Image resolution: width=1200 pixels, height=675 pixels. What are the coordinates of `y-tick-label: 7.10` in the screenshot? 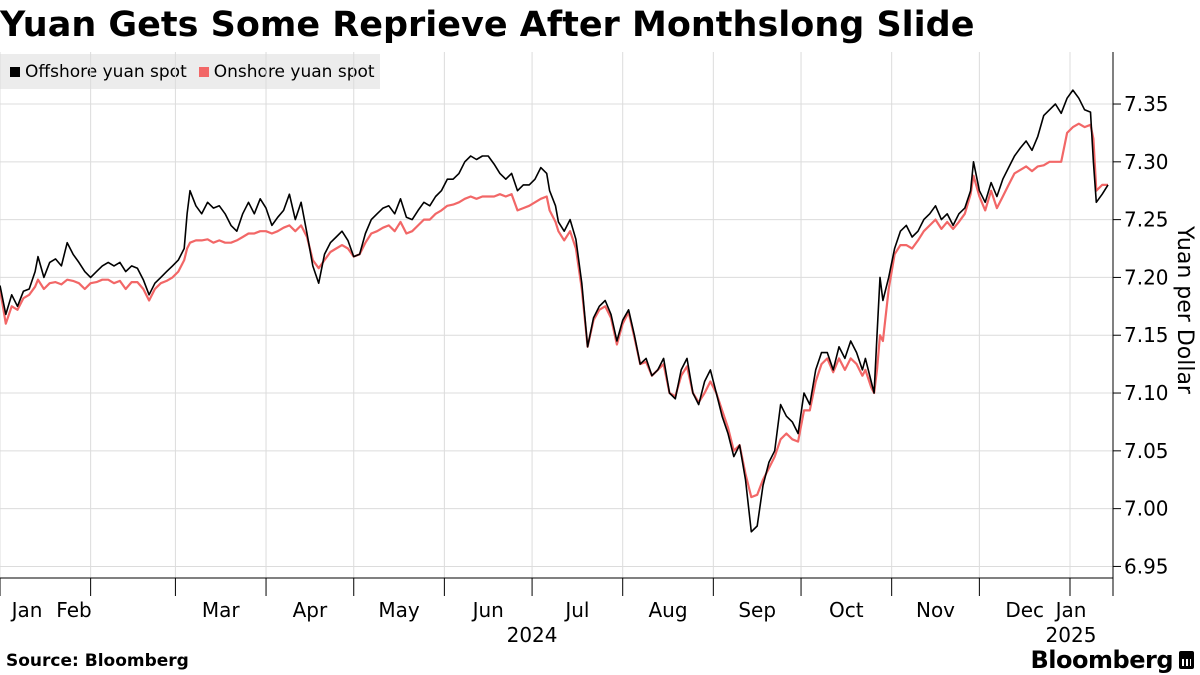 It's located at (1146, 393).